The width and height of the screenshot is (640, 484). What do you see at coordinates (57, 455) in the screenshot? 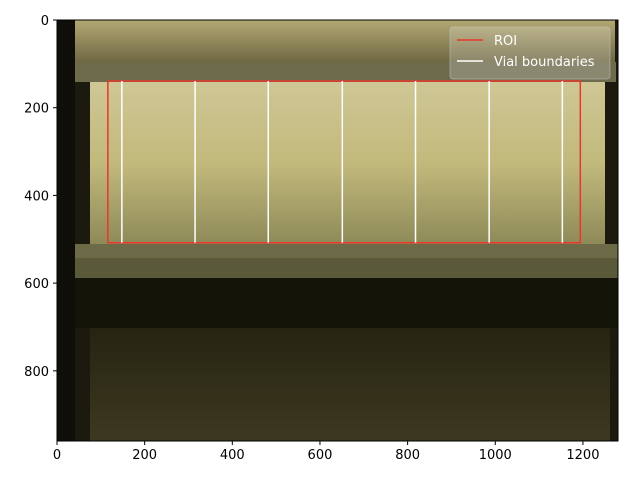
I see `x-tick-label: 0` at bounding box center [57, 455].